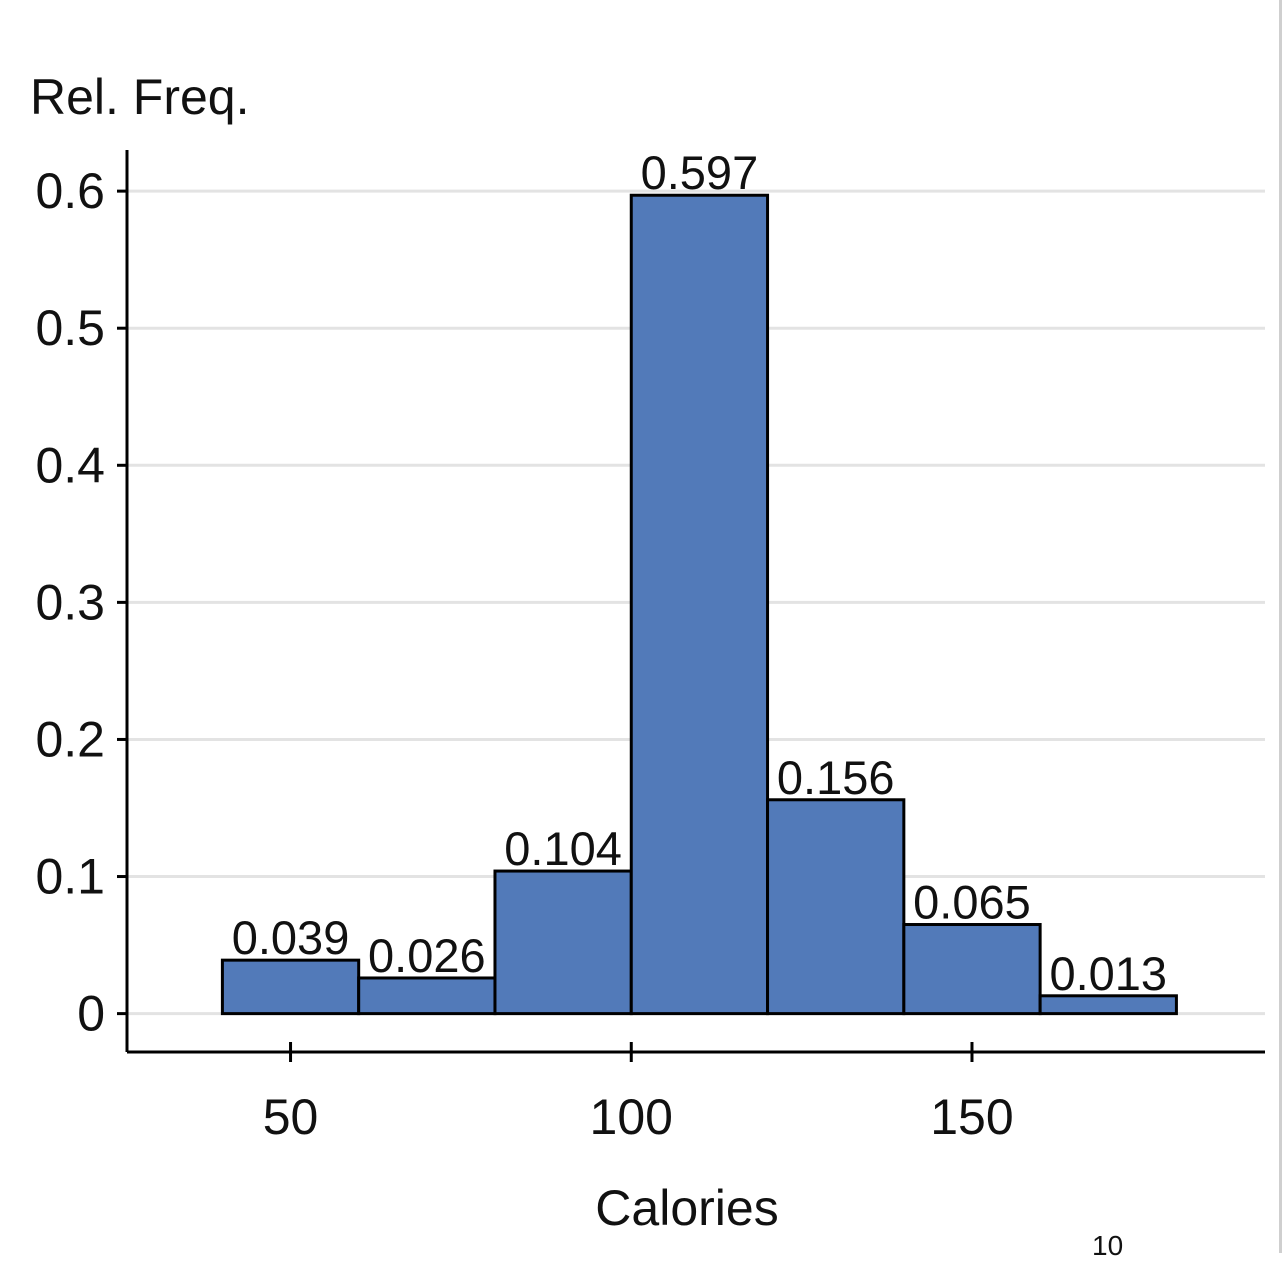 This screenshot has height=1261, width=1282. Describe the element at coordinates (971, 1117) in the screenshot. I see `x-tick-label-150: 150` at that location.